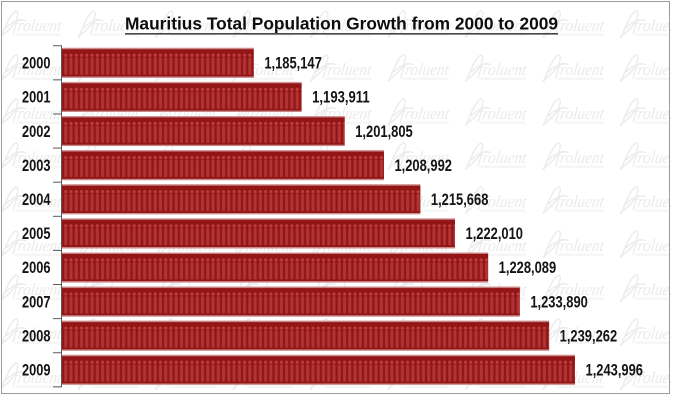 The image size is (674, 400). Describe the element at coordinates (36, 98) in the screenshot. I see `svg-text: 2001` at that location.